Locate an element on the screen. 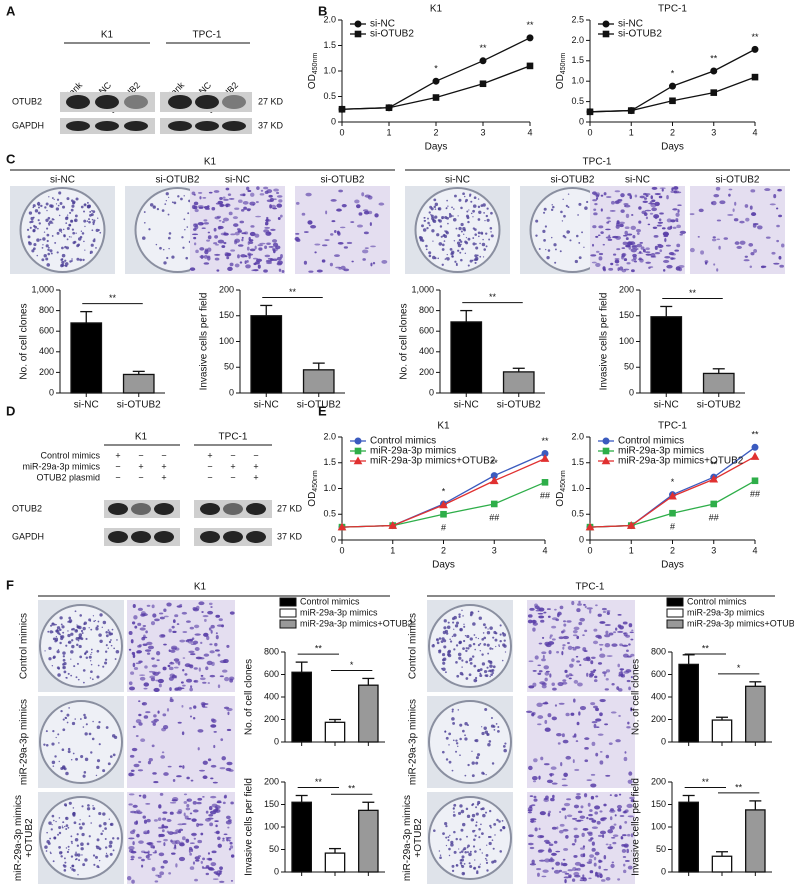 The image size is (794, 887). bar is located at coordinates (466, 357).